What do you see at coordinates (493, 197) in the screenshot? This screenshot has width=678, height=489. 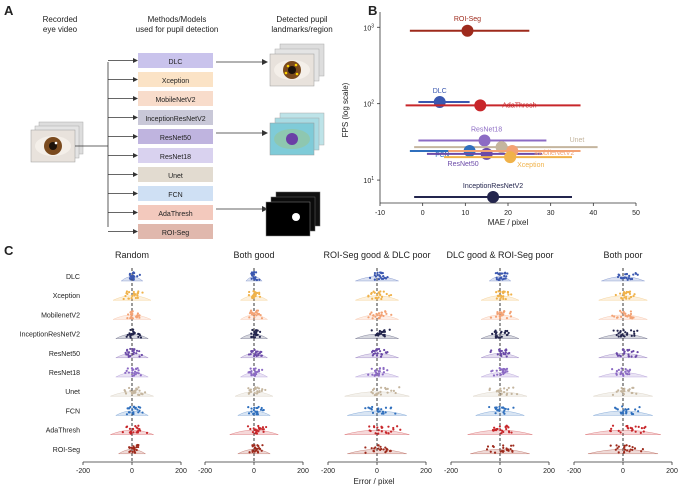 I see `point-inceptionresnetv2` at bounding box center [493, 197].